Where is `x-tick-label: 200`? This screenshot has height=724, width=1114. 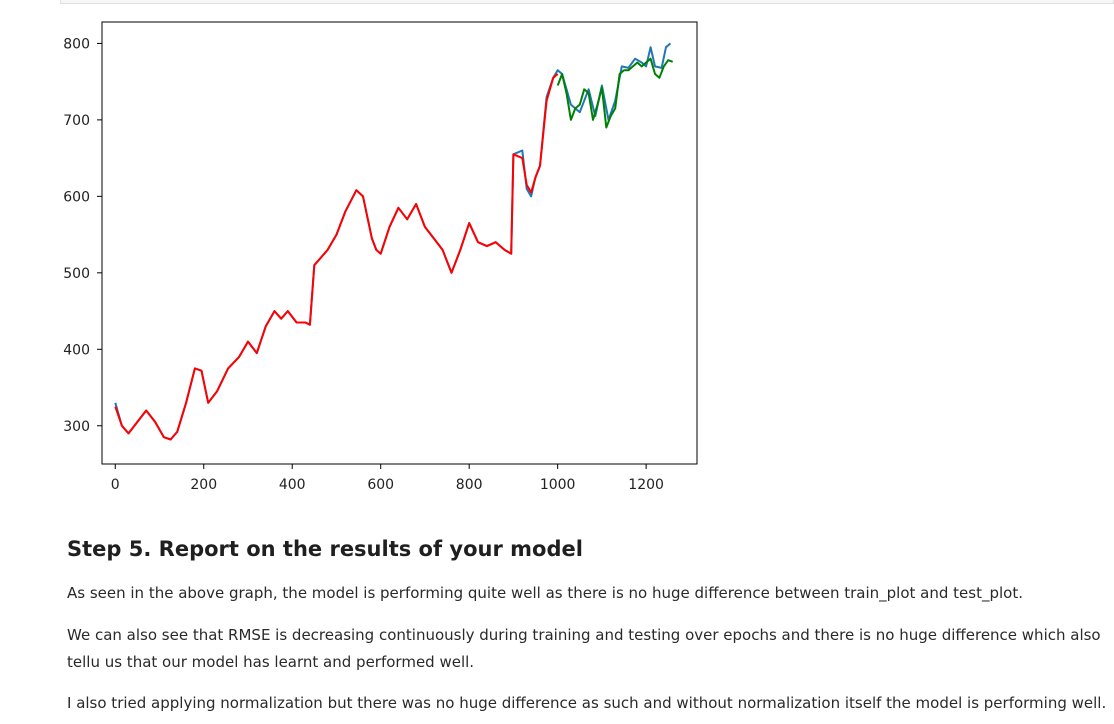 x-tick-label: 200 is located at coordinates (203, 485).